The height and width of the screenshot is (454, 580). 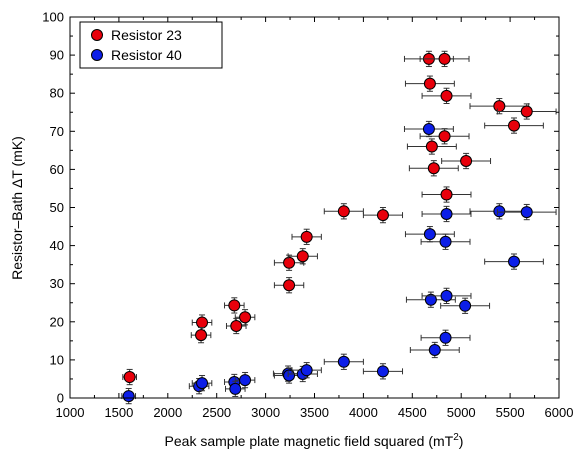 What do you see at coordinates (461, 412) in the screenshot?
I see `x-tick-label: 5000` at bounding box center [461, 412].